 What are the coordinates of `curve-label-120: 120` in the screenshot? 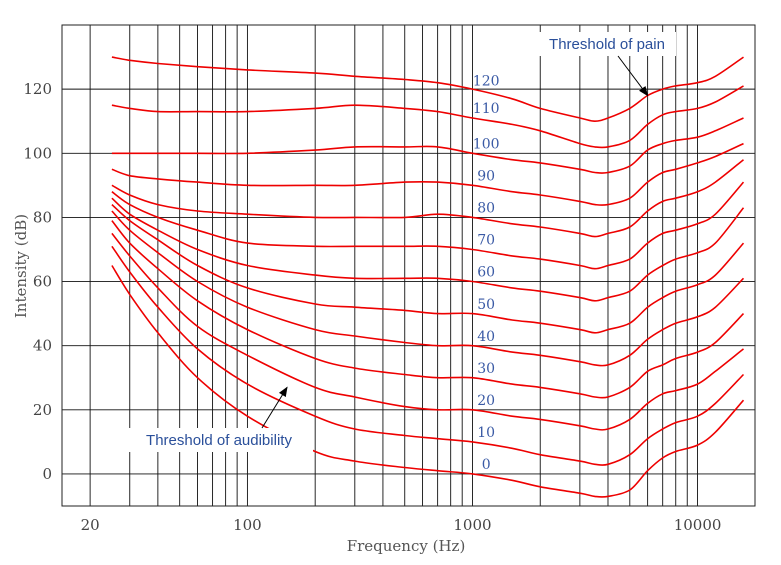 It's located at (486, 81).